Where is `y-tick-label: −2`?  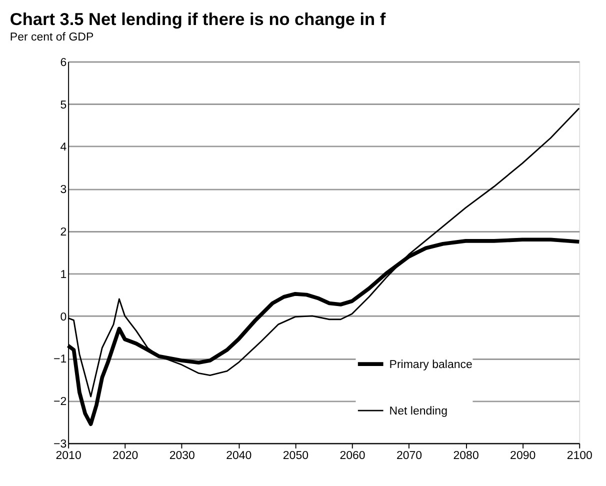 y-tick-label: −2 is located at coordinates (60, 402).